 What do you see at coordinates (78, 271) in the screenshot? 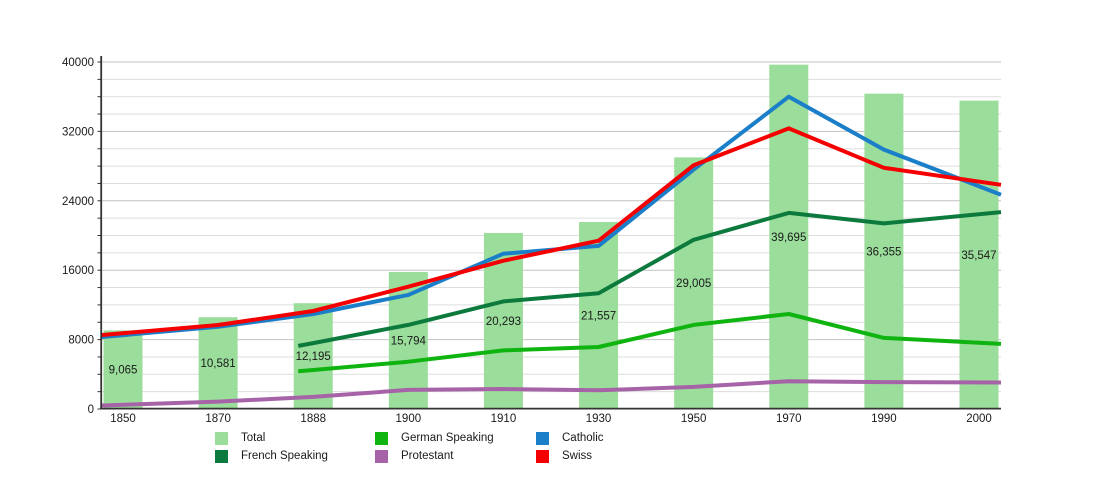
I see `y-tick-label-16000: 16000` at bounding box center [78, 271].